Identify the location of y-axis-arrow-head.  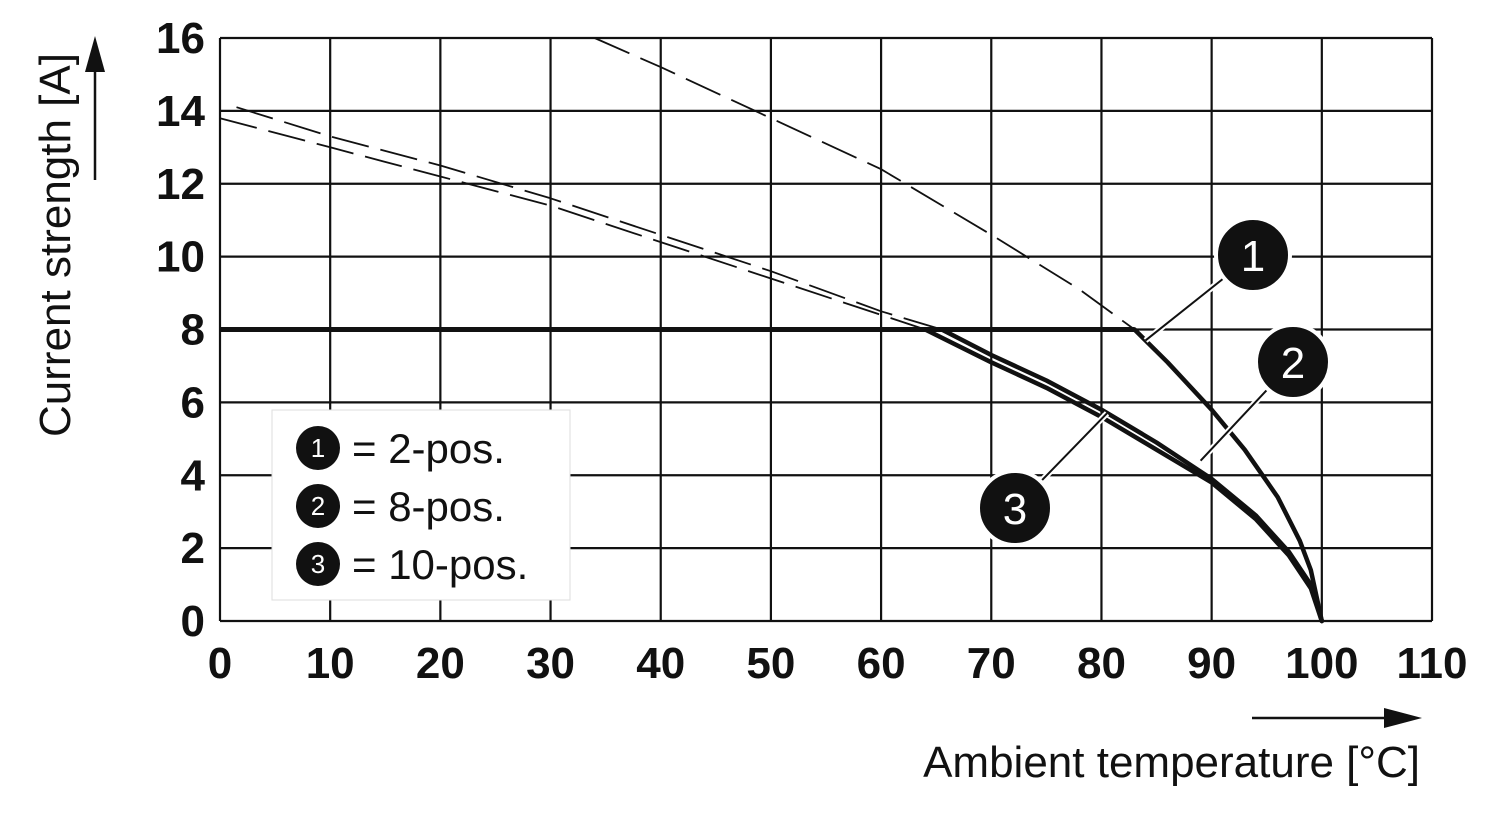
(95, 54).